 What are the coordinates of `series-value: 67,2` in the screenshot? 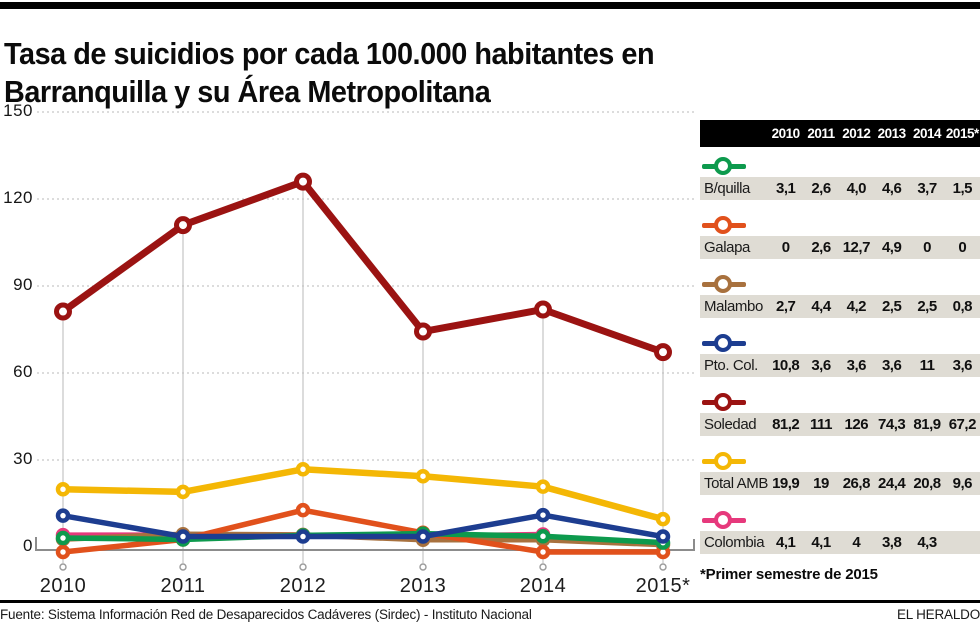 It's located at (962, 424).